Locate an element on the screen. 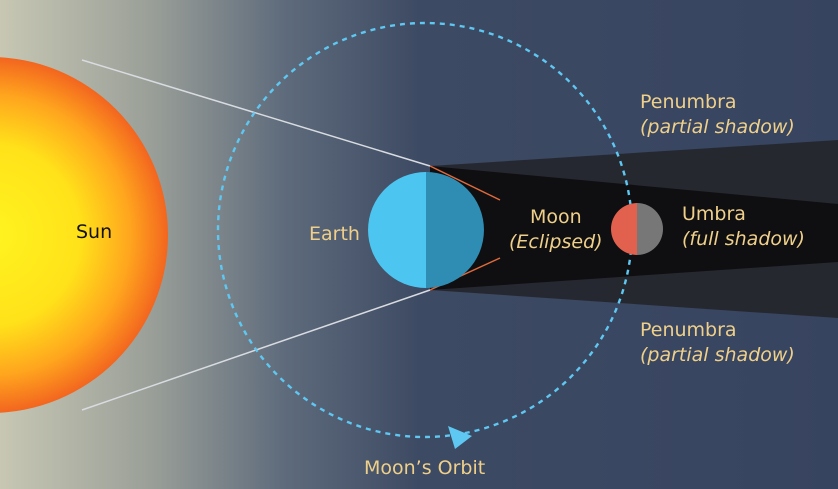 This screenshot has height=489, width=838. orbit-label: Moon’s Orbit is located at coordinates (424, 468).